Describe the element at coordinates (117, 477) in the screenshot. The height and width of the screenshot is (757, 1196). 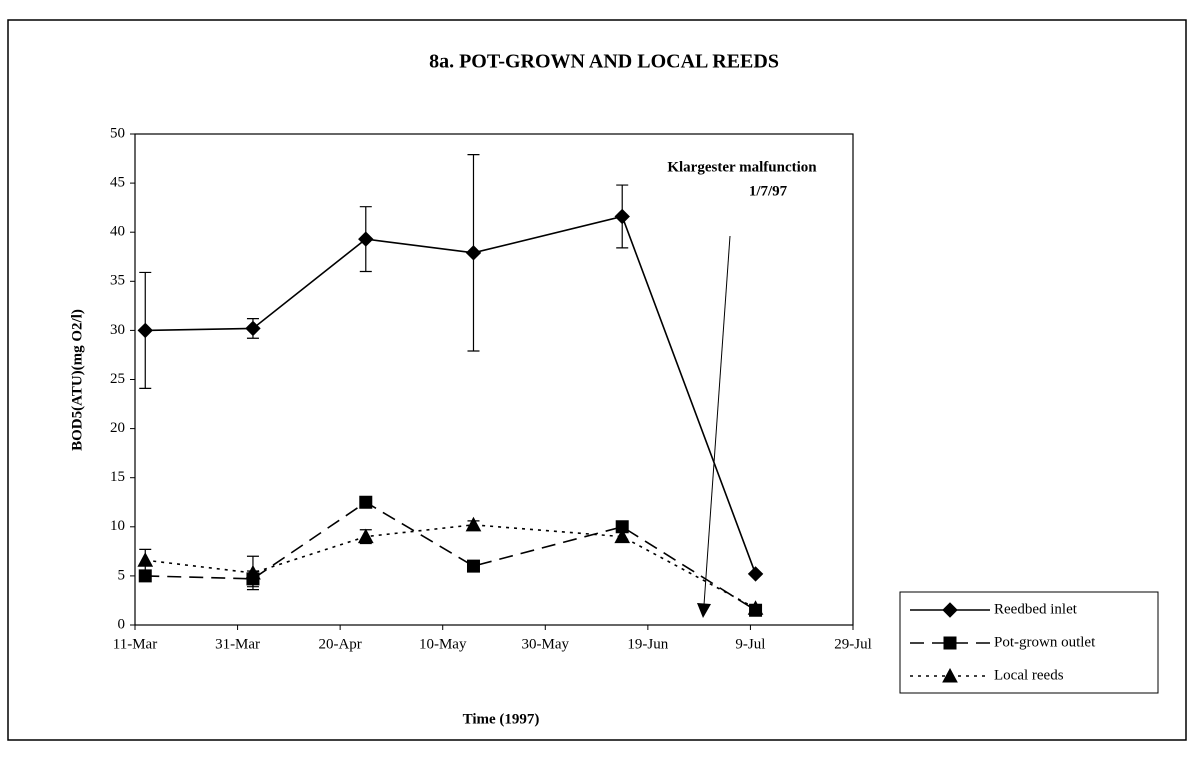
I see `y-tick-label: 15` at that location.